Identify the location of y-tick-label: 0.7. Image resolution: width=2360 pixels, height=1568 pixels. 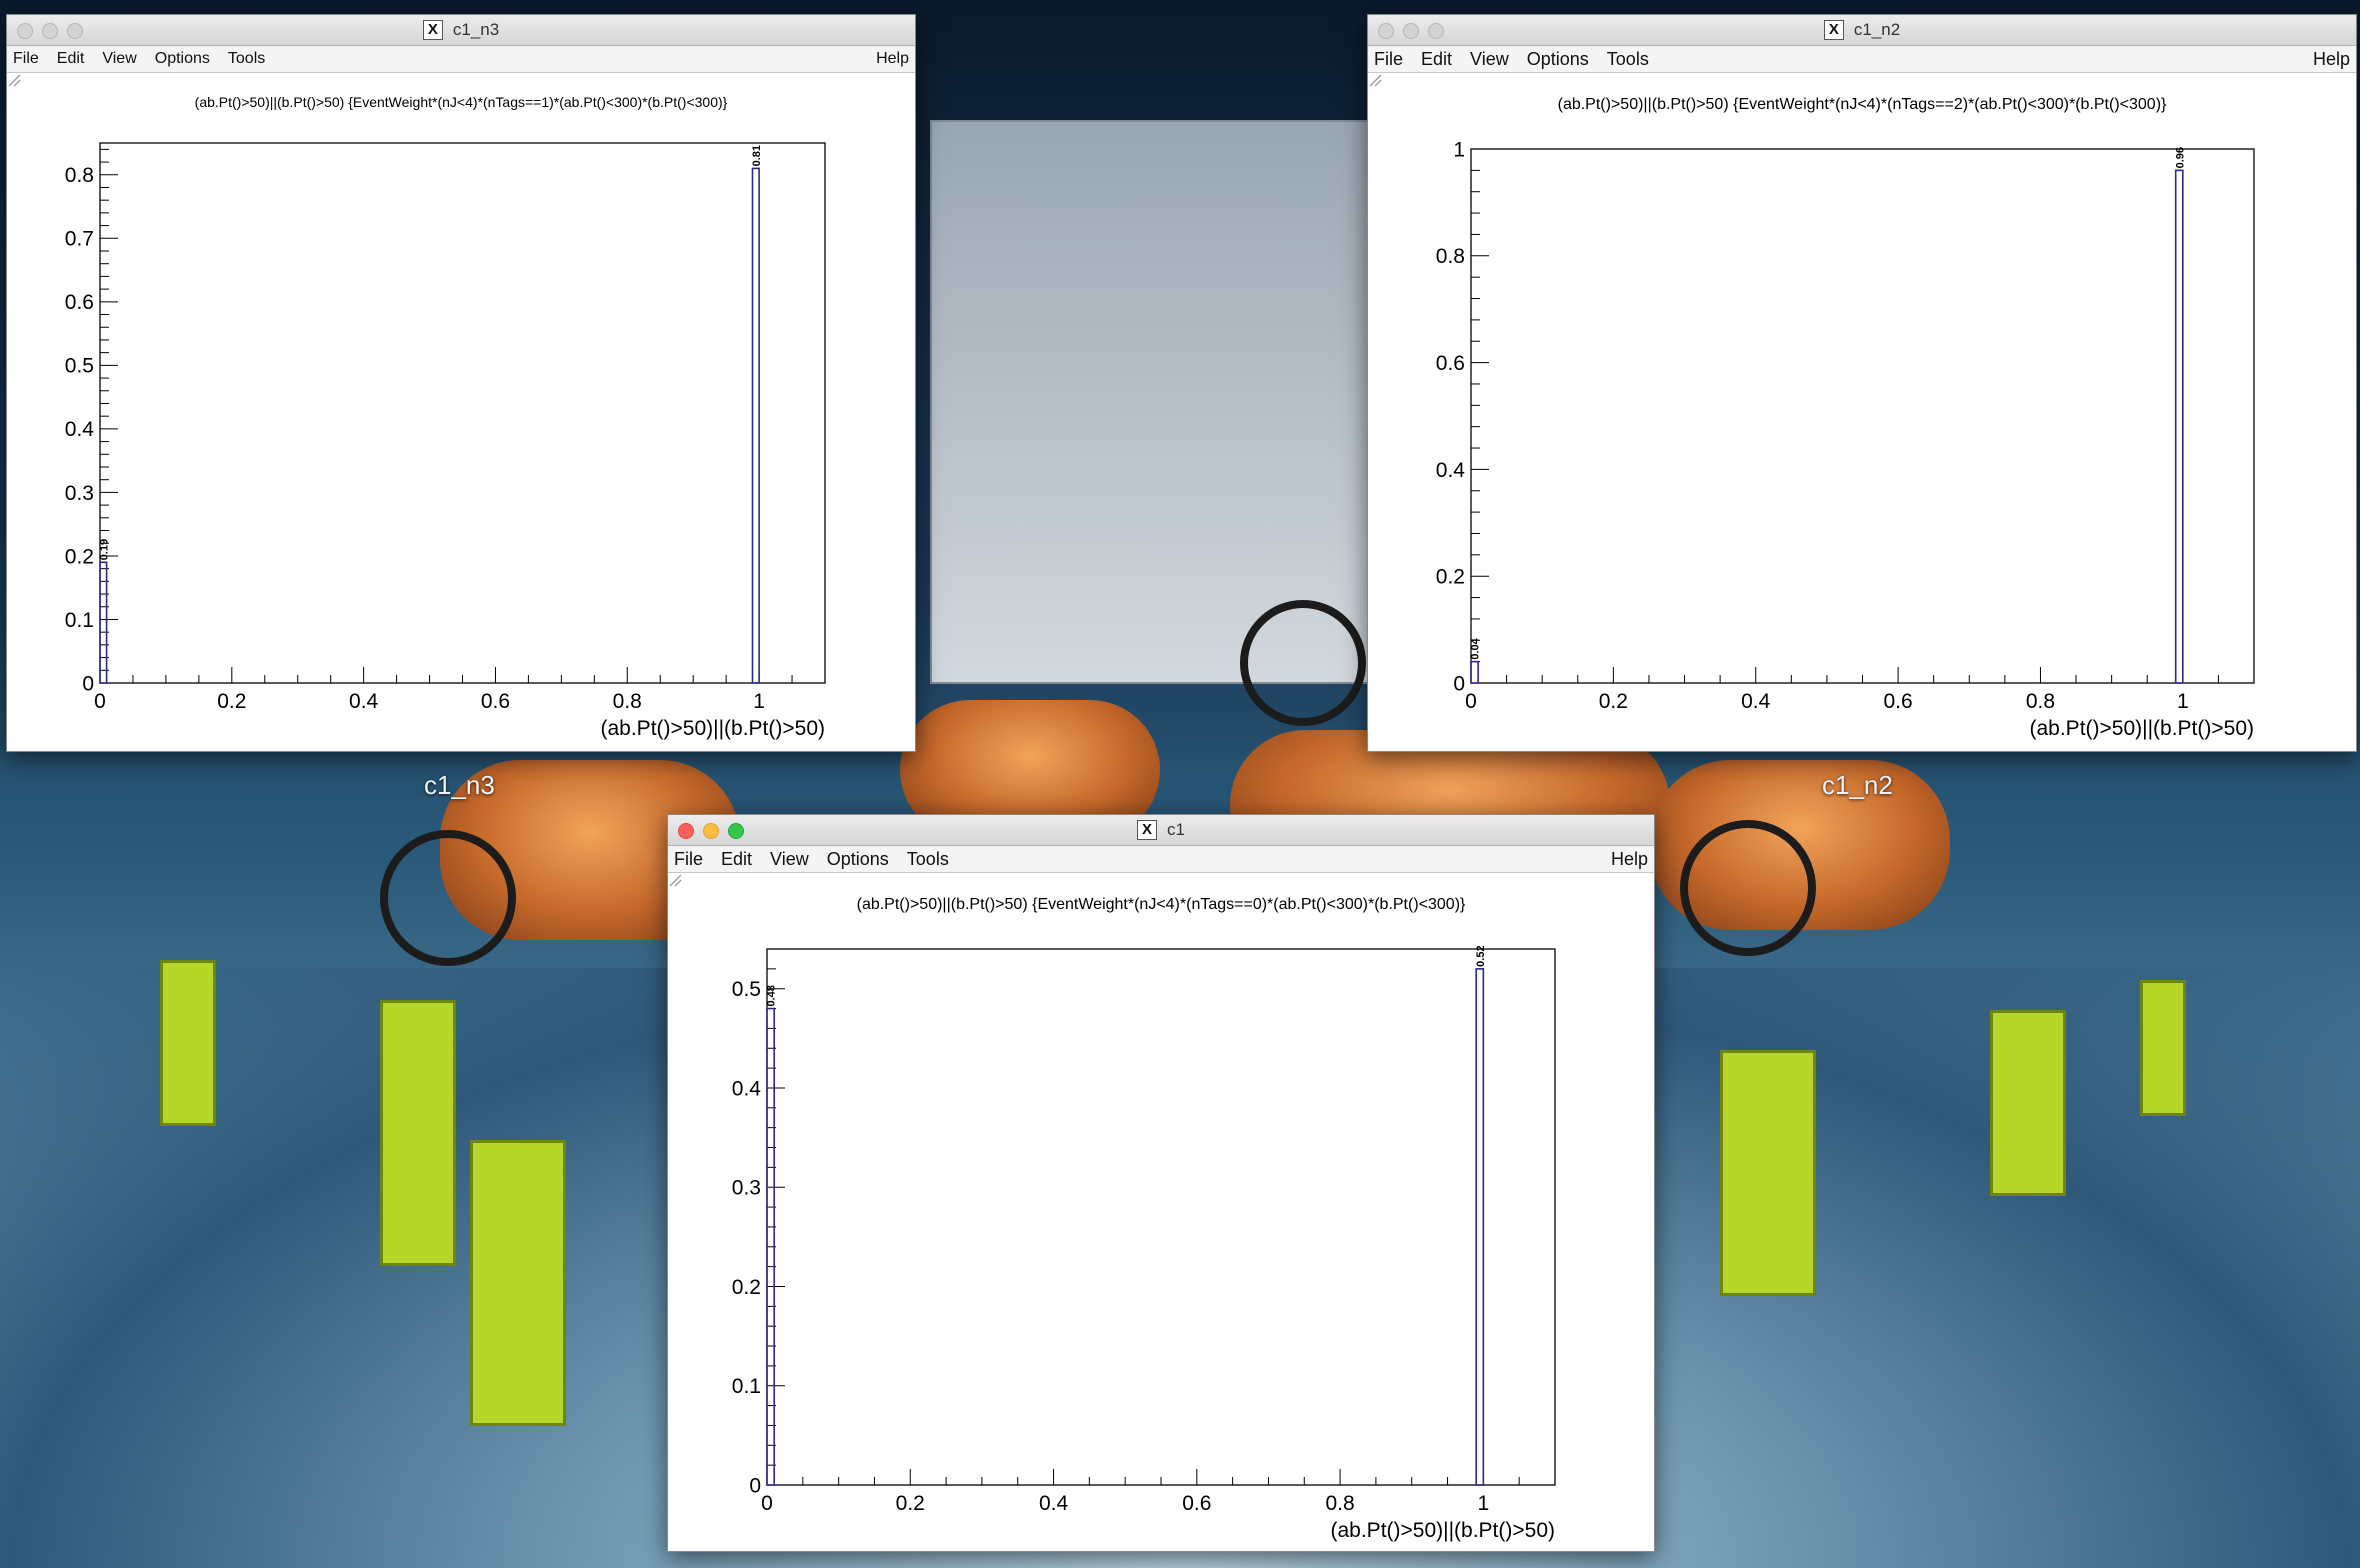
(79, 239).